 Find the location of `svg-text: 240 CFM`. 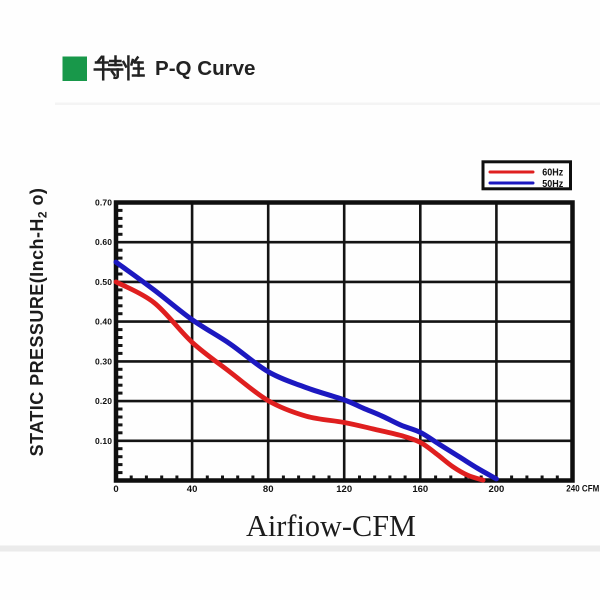

svg-text: 240 CFM is located at coordinates (582, 489).